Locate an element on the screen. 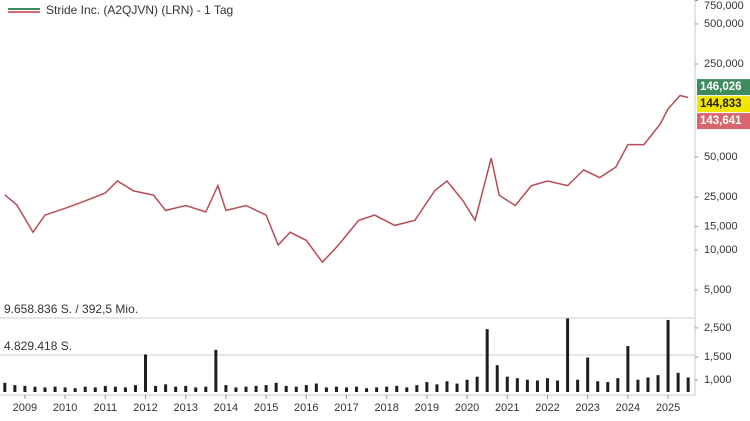 The width and height of the screenshot is (750, 421). x-tick-label: 2010 is located at coordinates (65, 408).